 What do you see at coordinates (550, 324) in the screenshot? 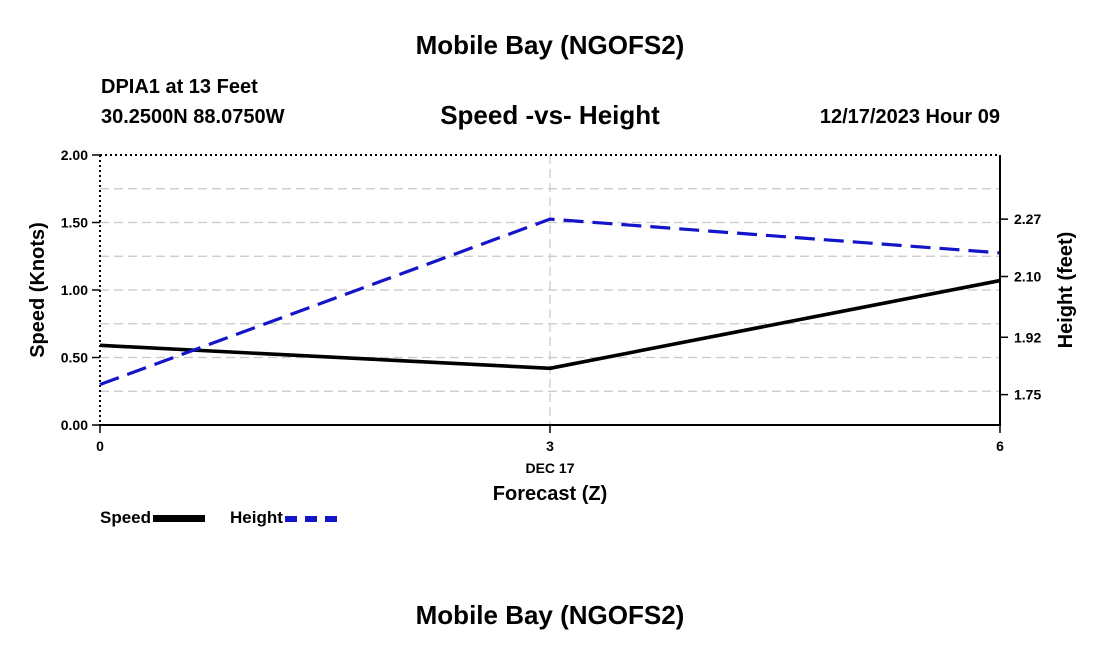
I see `series-line-speed` at bounding box center [550, 324].